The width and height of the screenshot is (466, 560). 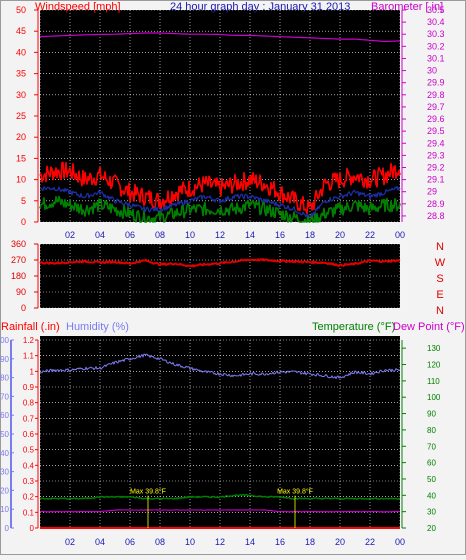 I want to click on baro-tick-label-6: 29.4, so click(x=436, y=143).